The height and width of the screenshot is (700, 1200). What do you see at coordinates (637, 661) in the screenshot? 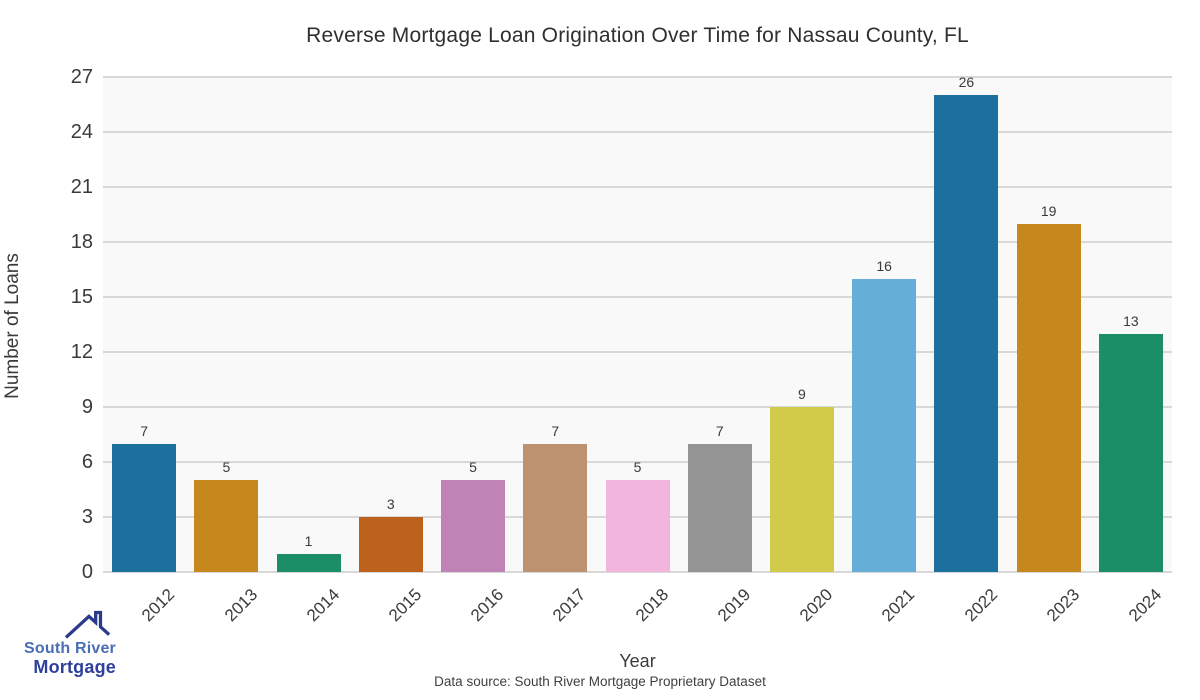
I see `x-axis-label: Year` at bounding box center [637, 661].